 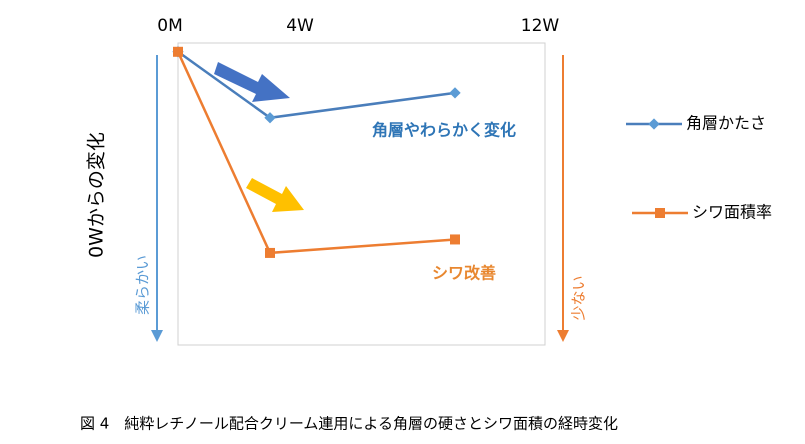 I want to click on left-arrow-head, so click(x=157, y=336).